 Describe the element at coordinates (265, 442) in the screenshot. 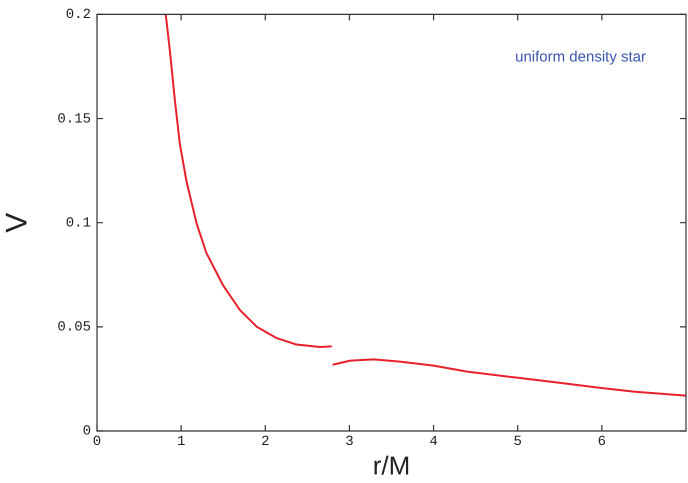

I see `x-tick-label: 2` at that location.